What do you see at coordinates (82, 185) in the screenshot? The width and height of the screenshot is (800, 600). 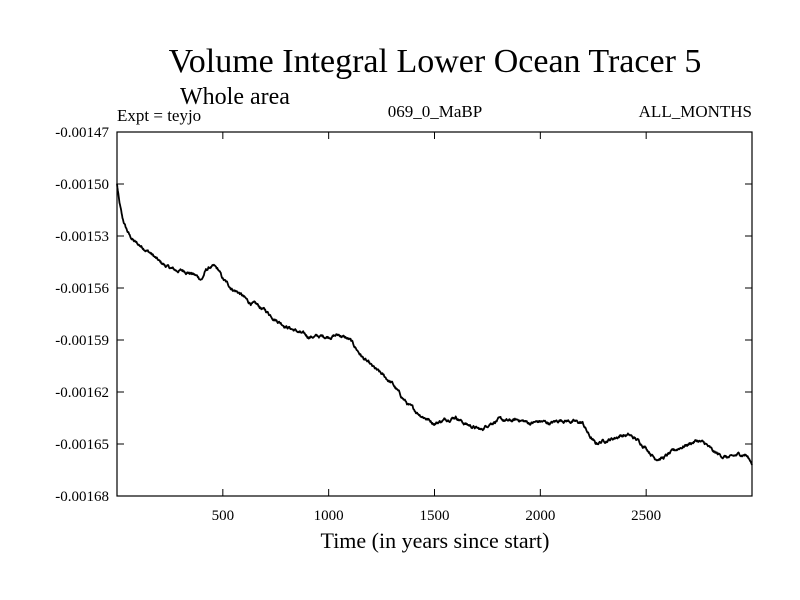 I see `y-tick-label: -0.00150` at bounding box center [82, 185].